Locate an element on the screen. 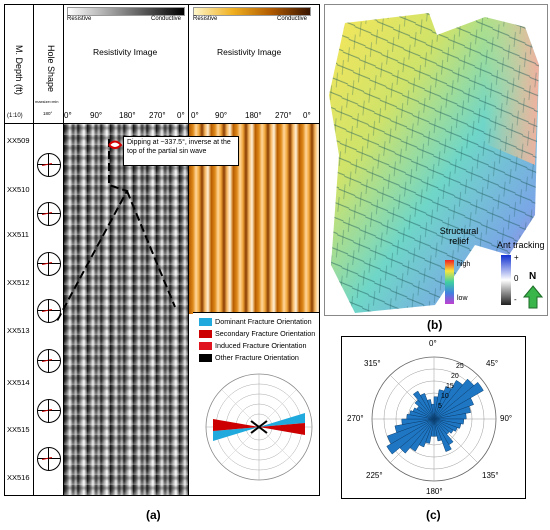  rose-radial-label: 25 is located at coordinates (460, 366).